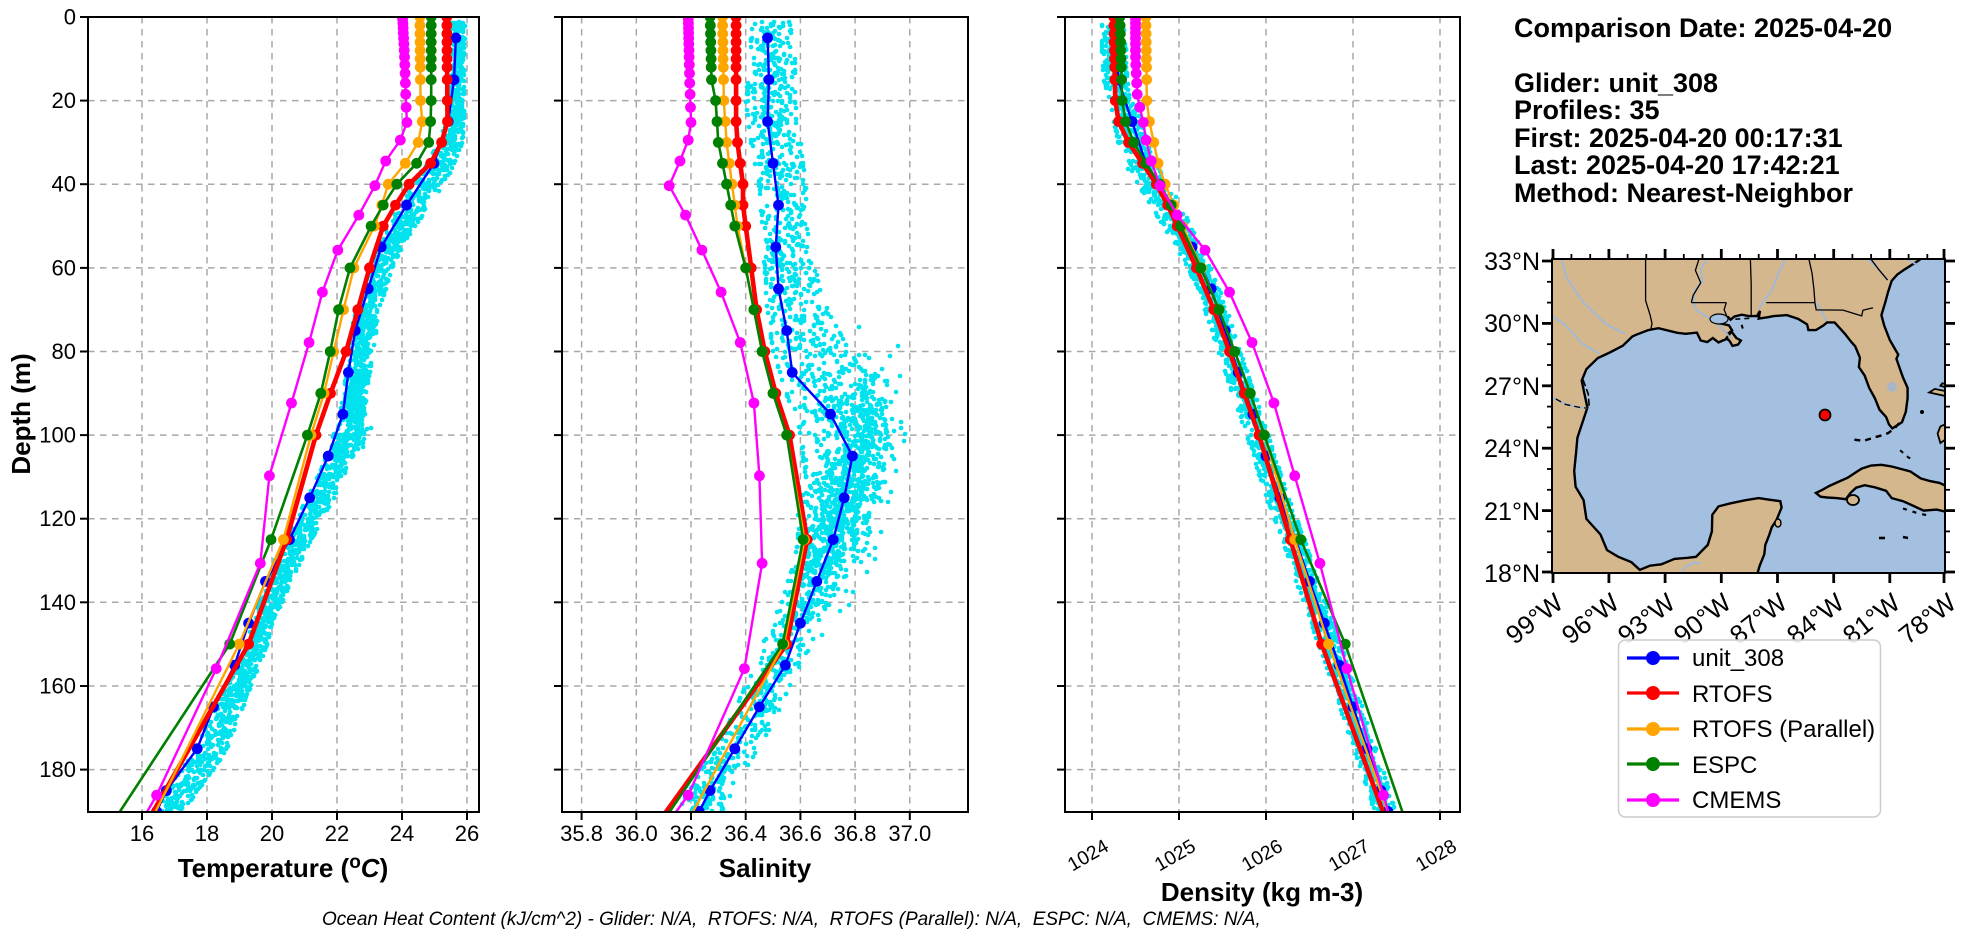 This screenshot has width=1987, height=939. I want to click on svg-text: Profiles: 35, so click(1587, 110).